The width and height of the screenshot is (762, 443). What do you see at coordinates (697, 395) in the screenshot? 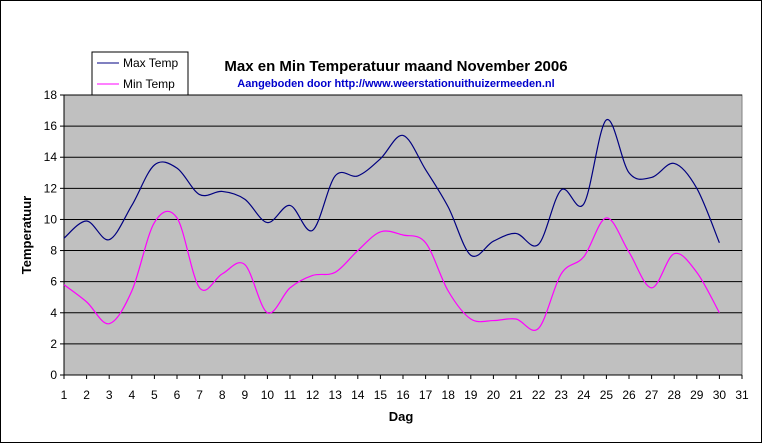
I see `x-tick-label: 29` at bounding box center [697, 395].